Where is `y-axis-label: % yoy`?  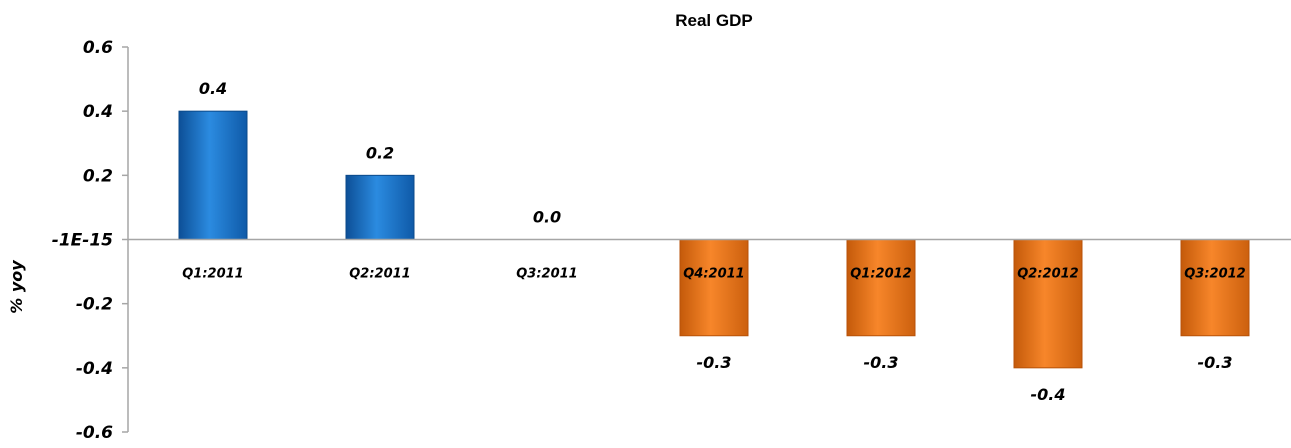 y-axis-label: % yoy is located at coordinates (16, 287).